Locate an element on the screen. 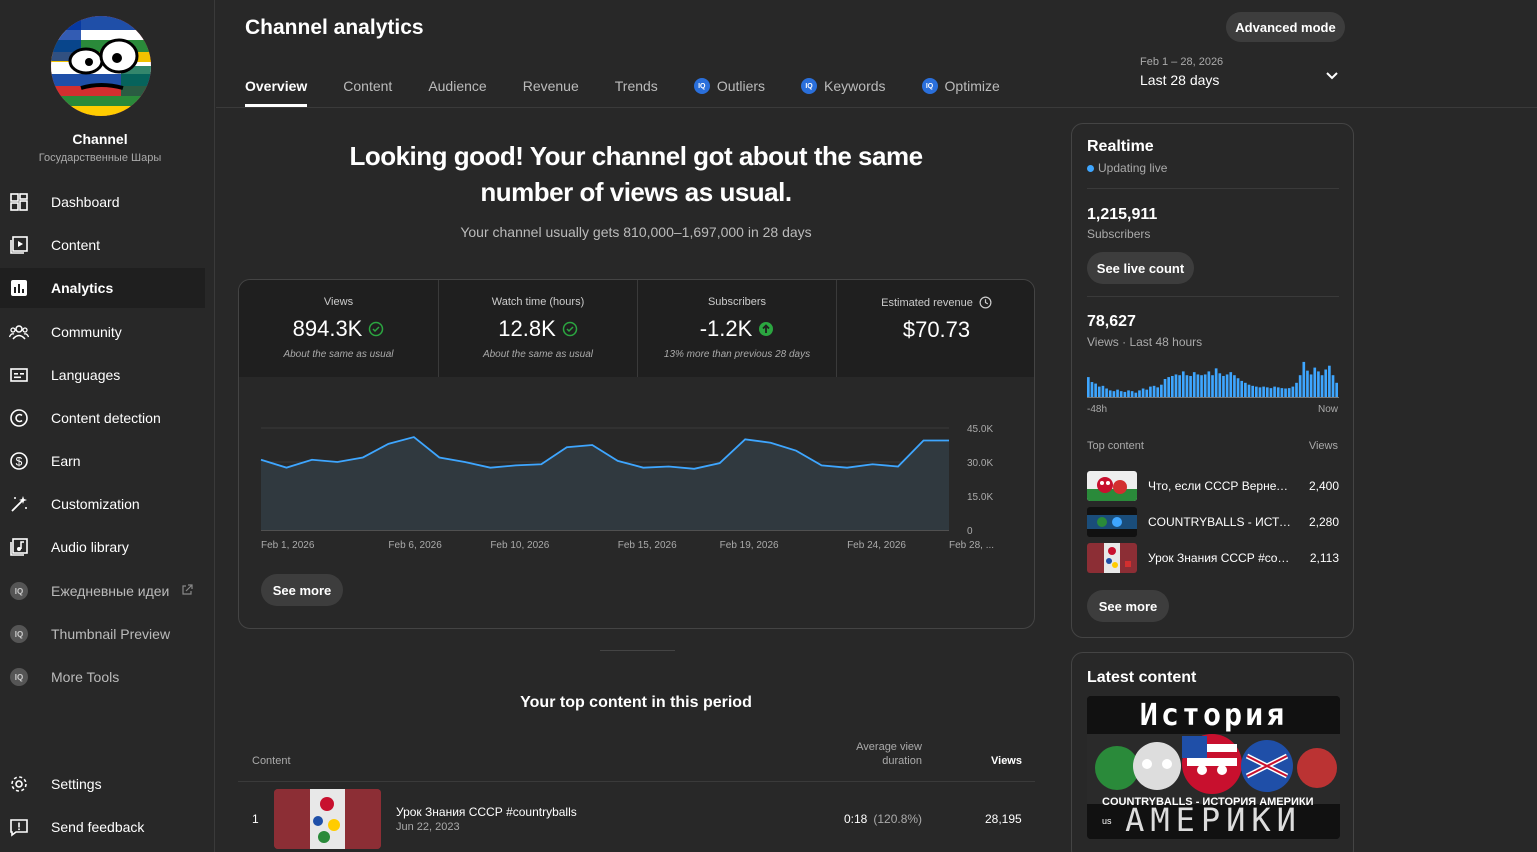 The height and width of the screenshot is (852, 1537). tab-outliers: IQ Outliers is located at coordinates (729, 86).